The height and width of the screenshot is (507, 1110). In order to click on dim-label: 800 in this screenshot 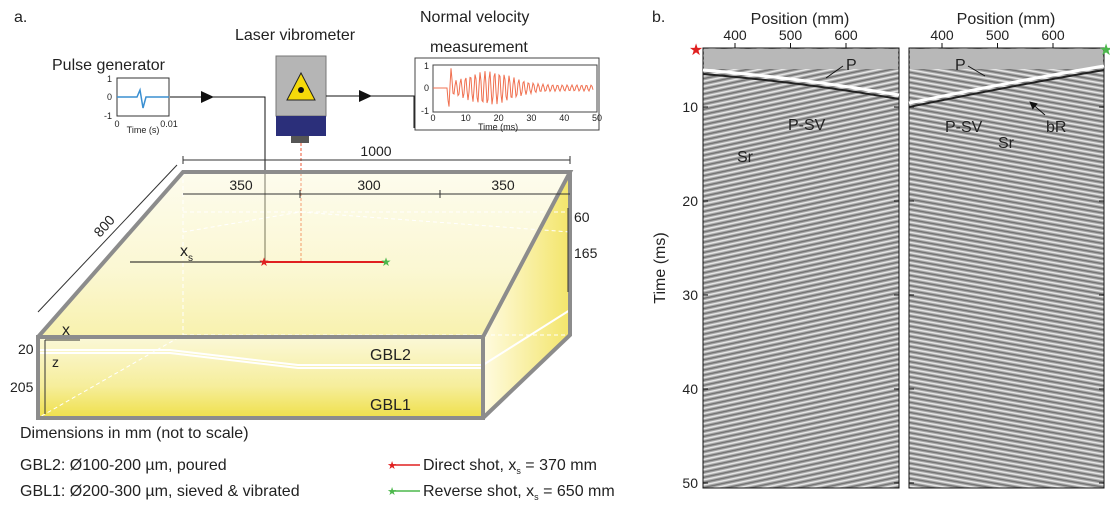, I will do `click(104, 226)`.